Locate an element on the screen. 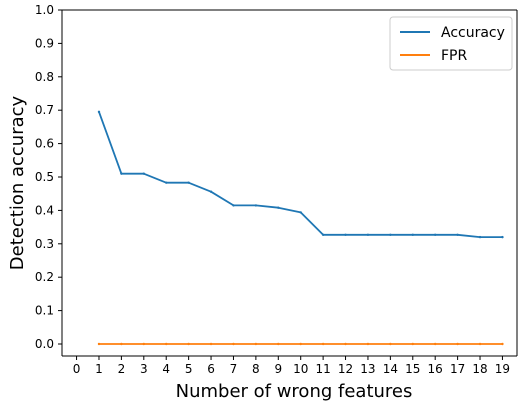 The image size is (524, 404). legend: Accuracy FPR is located at coordinates (451, 43).